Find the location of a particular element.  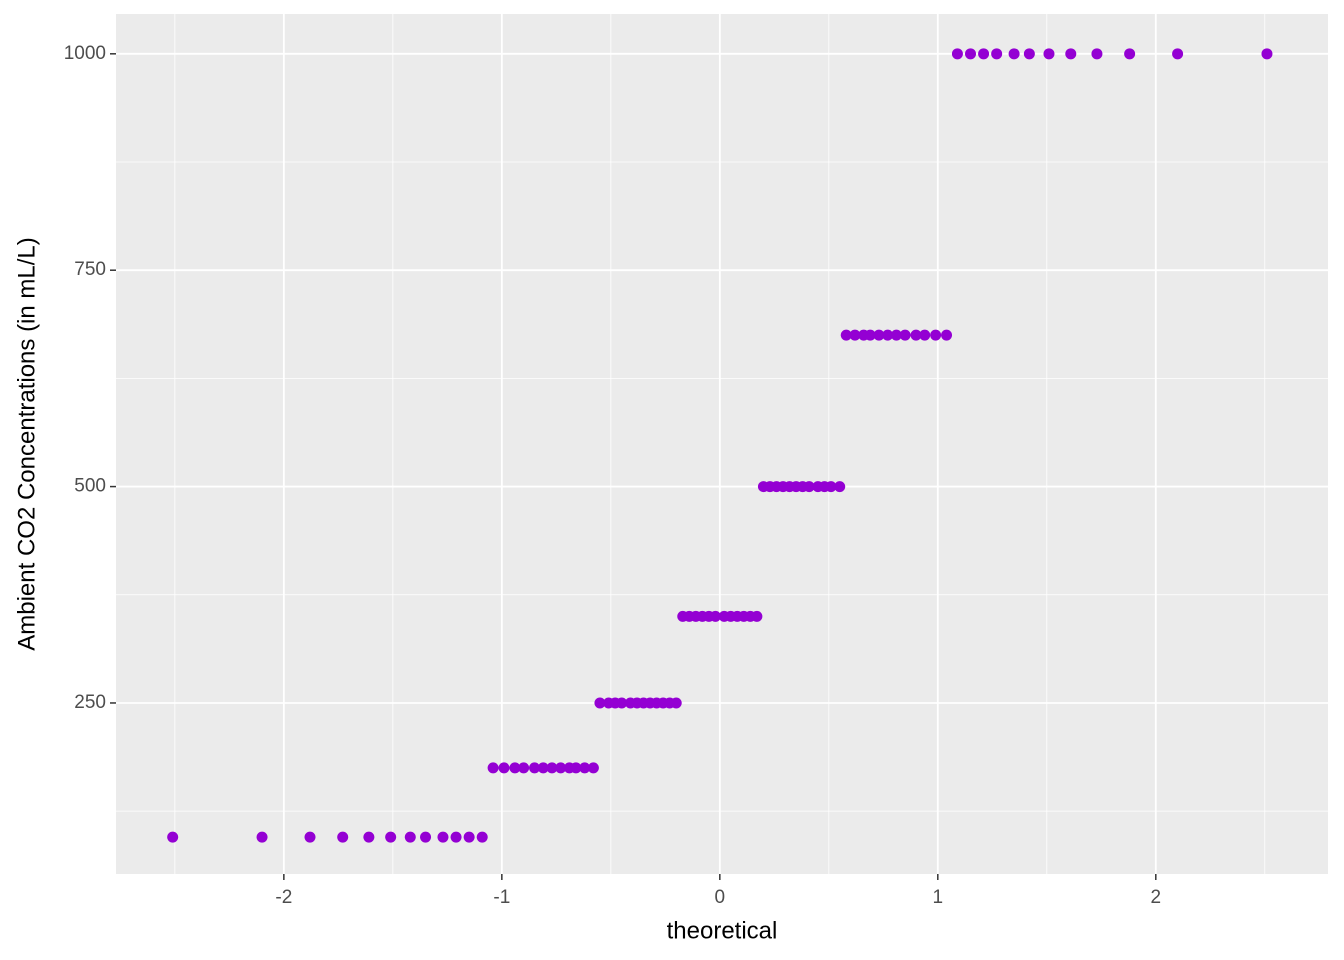

x-tick-label: 2 is located at coordinates (1156, 897).